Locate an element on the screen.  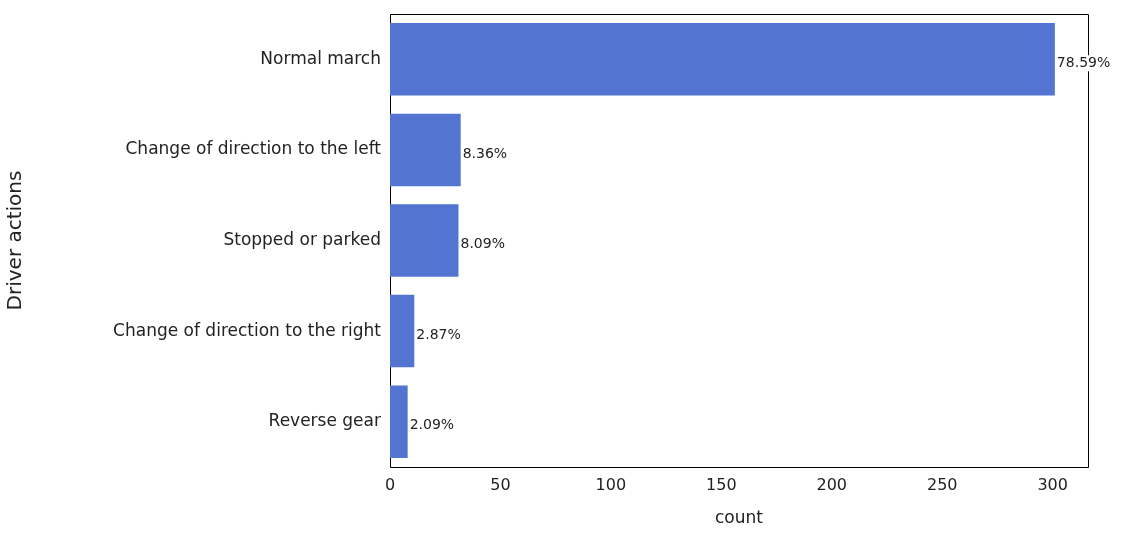
y-tick-label: Normal march is located at coordinates (320, 57).